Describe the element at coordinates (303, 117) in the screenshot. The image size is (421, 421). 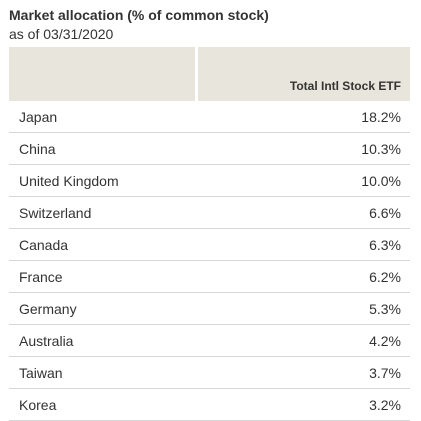
I see `allocation-value-cell: 18.2%` at that location.